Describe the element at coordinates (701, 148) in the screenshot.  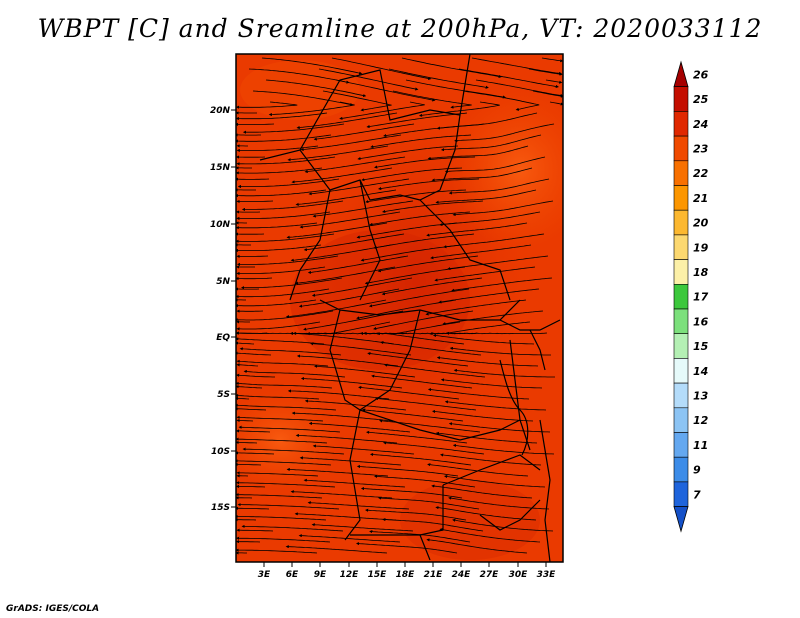
I see `colorbar-label: 23` at that location.